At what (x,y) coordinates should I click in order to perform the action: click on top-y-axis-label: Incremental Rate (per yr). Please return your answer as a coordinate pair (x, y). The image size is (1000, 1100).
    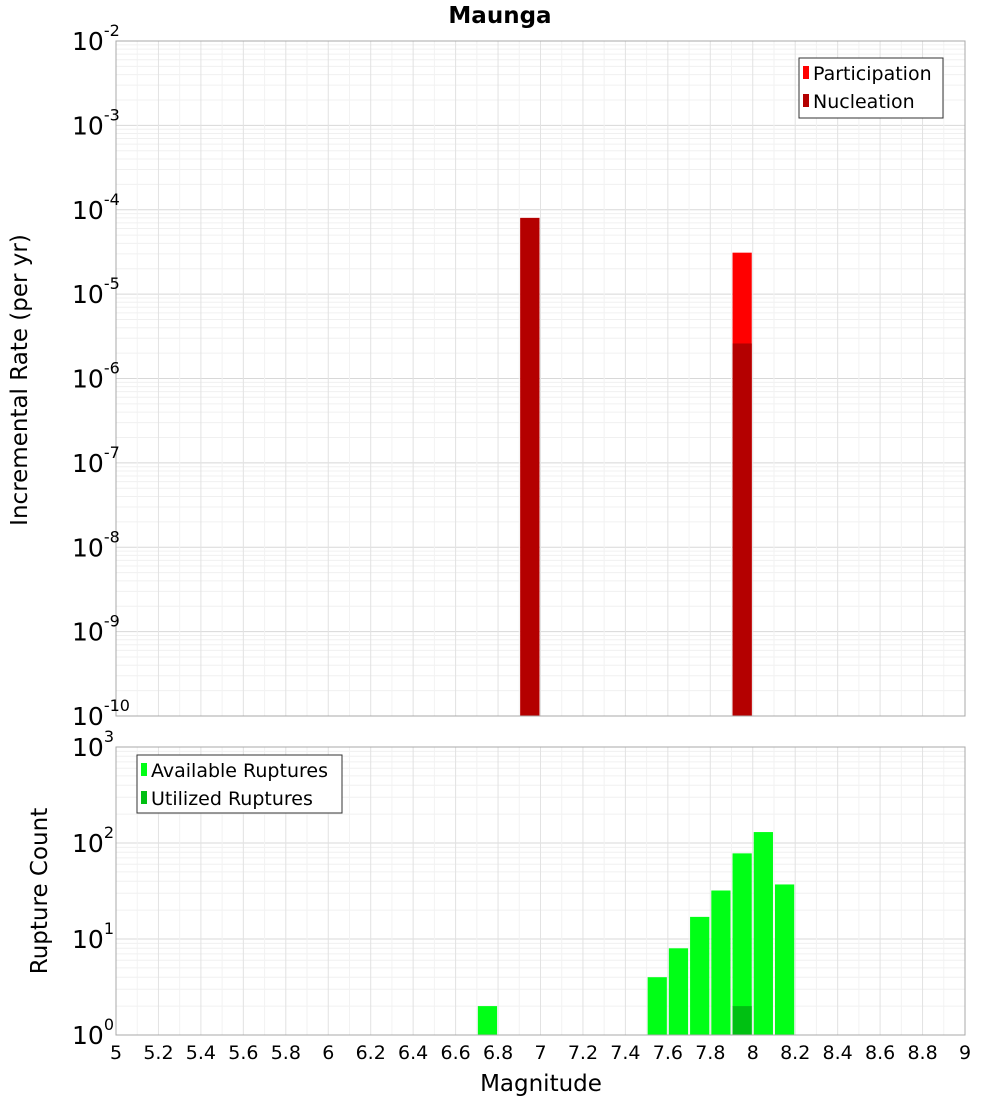
    Looking at the image, I should click on (20, 380).